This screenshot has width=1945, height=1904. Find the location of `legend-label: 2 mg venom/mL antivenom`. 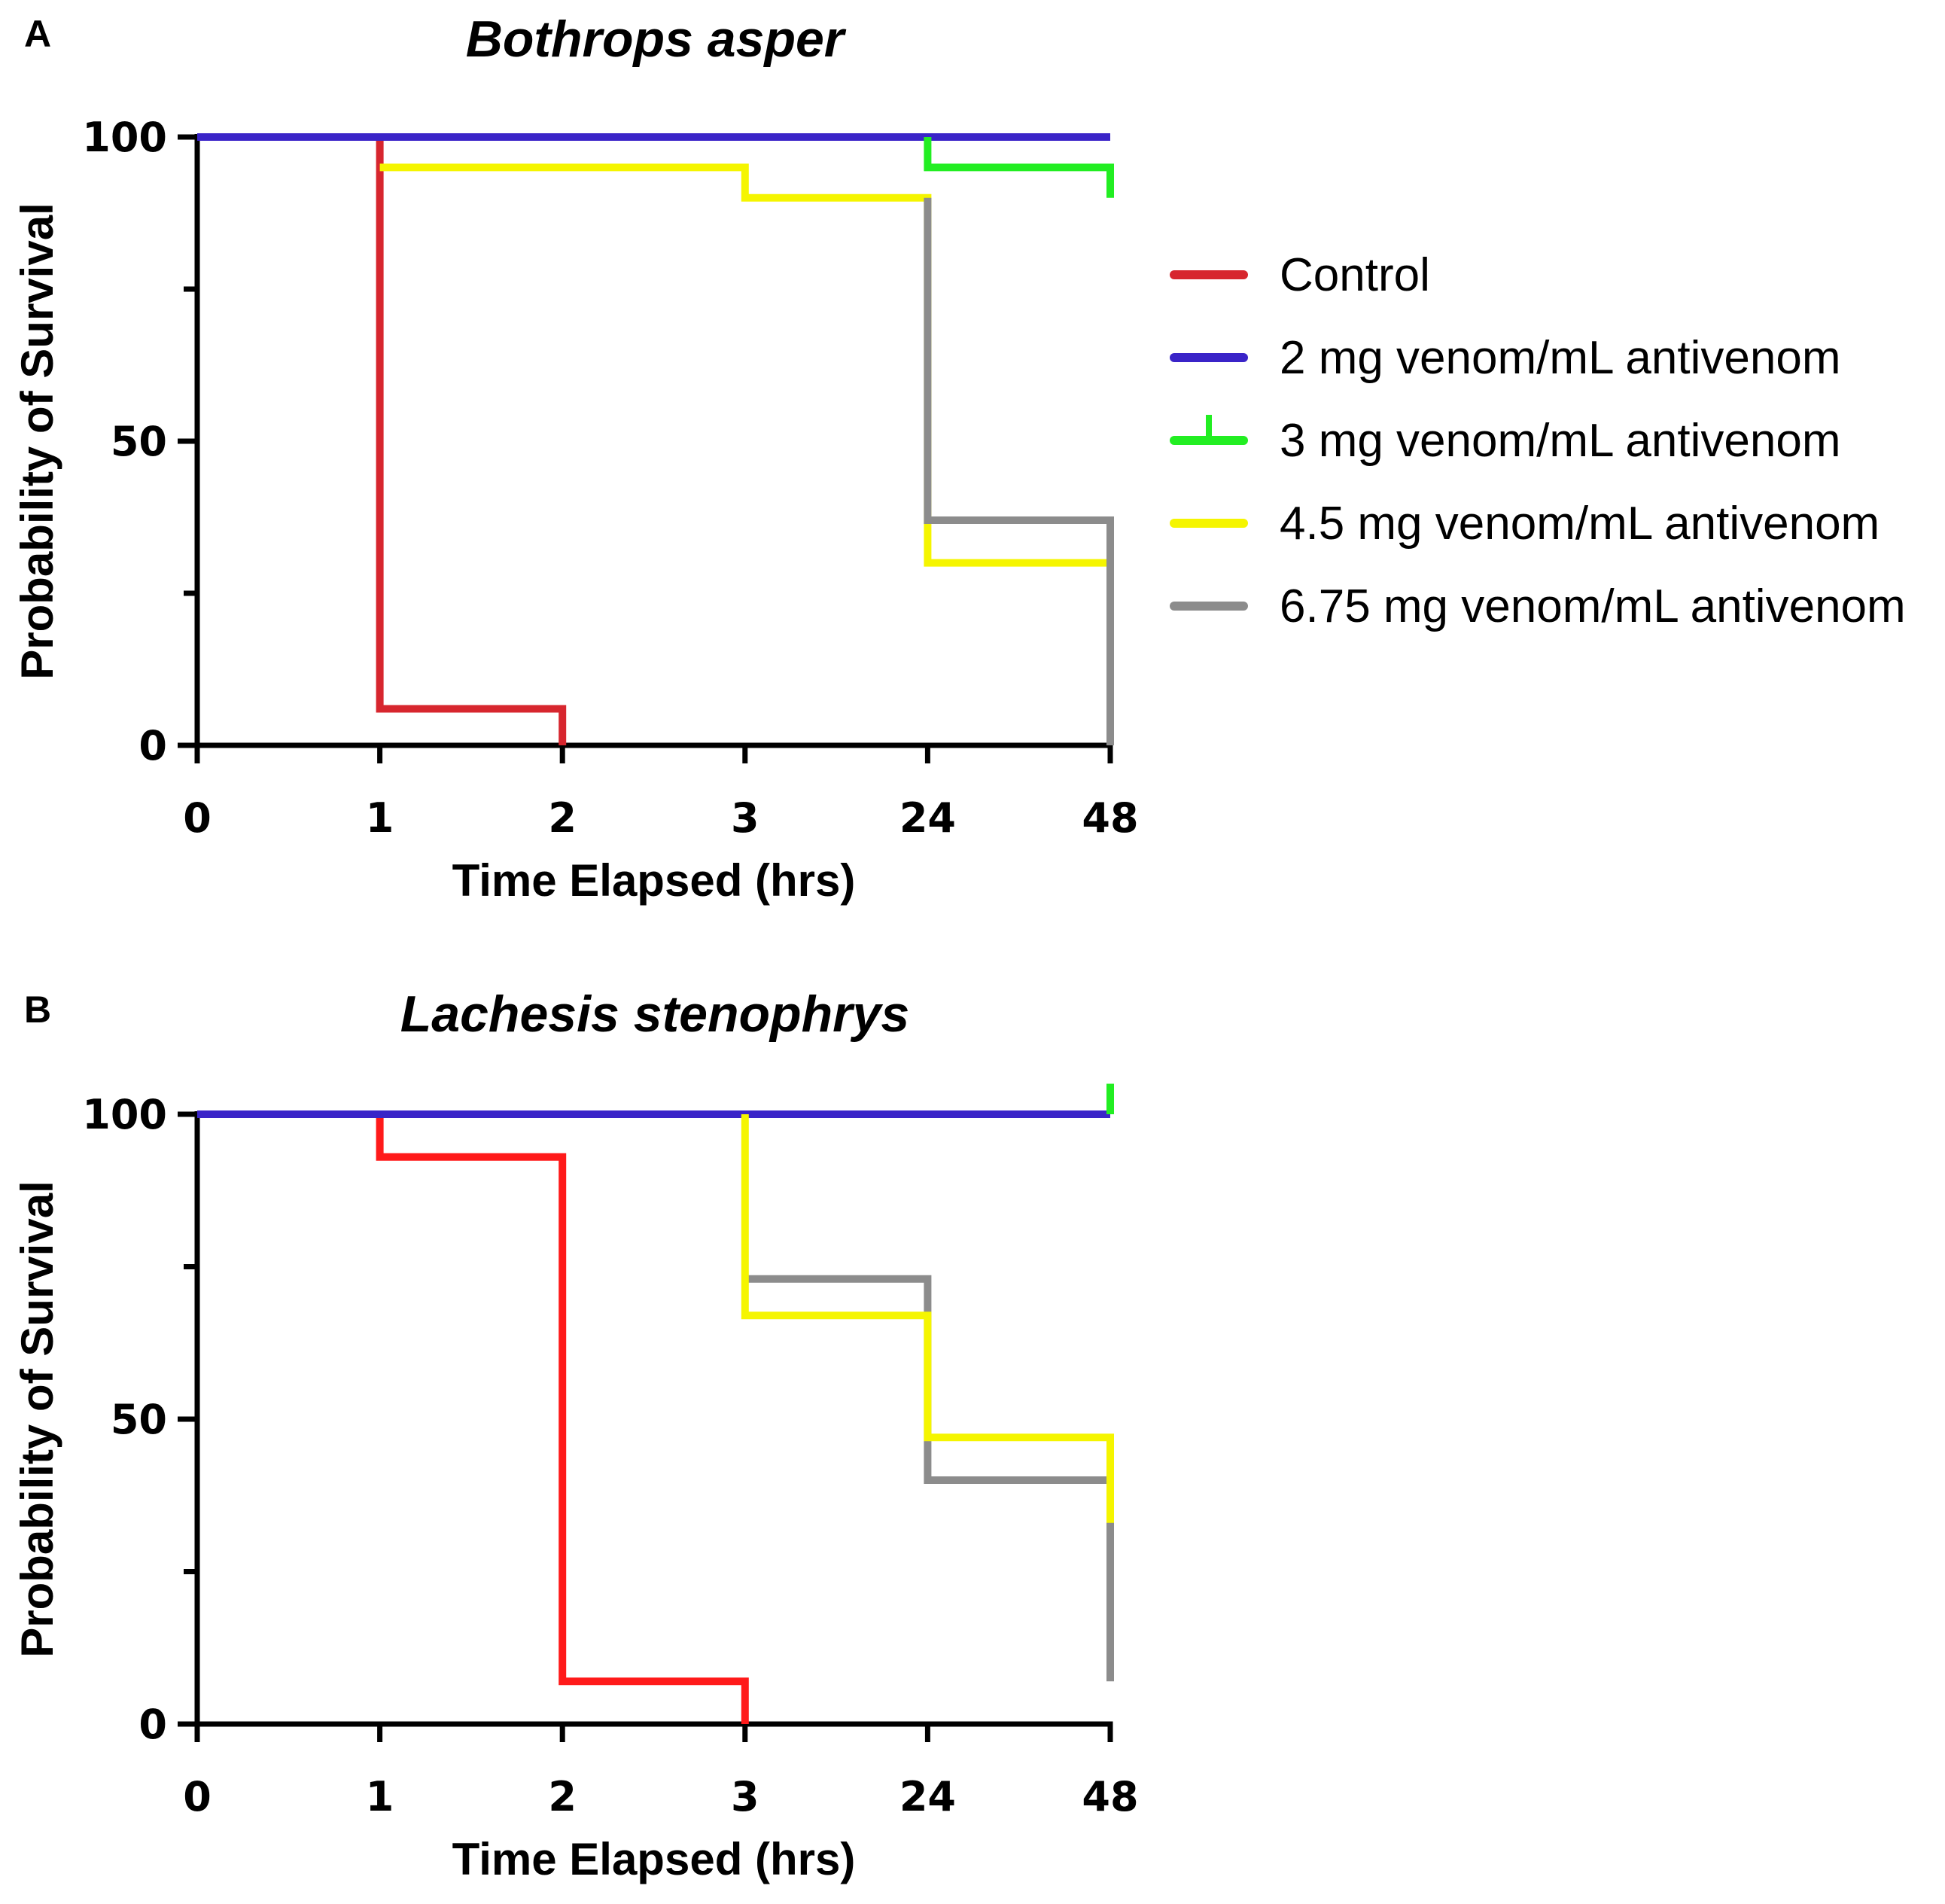

legend-label: 2 mg venom/mL antivenom is located at coordinates (1560, 358).